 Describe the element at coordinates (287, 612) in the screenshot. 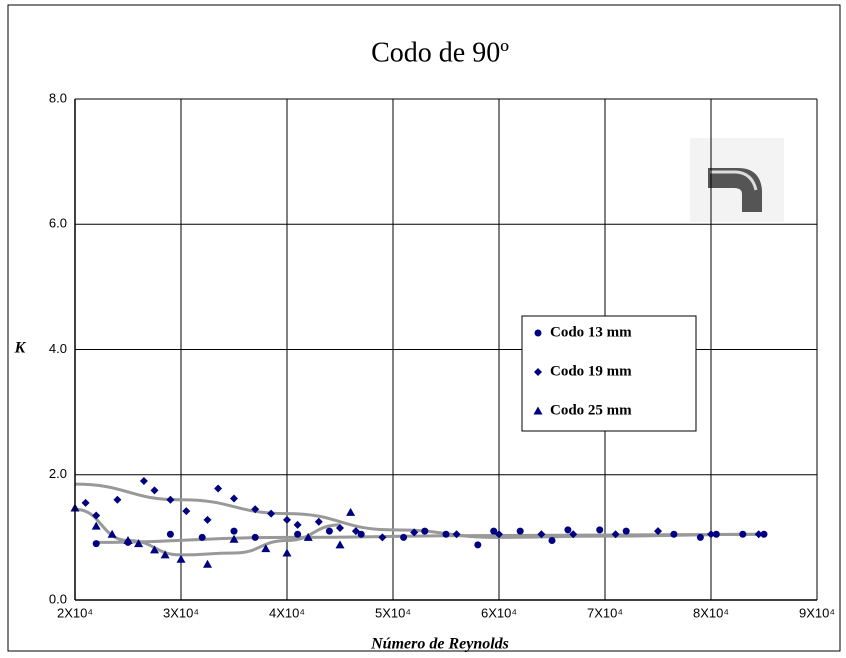

I see `x-tick-label: 4X10⁴` at that location.